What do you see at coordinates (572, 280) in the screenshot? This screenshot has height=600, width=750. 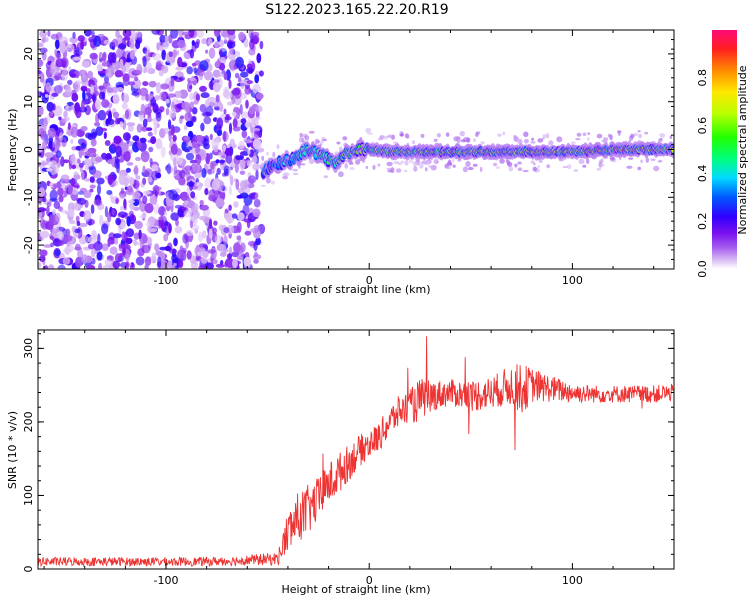 I see `spectrogram-x-tick-label: 100` at bounding box center [572, 280].